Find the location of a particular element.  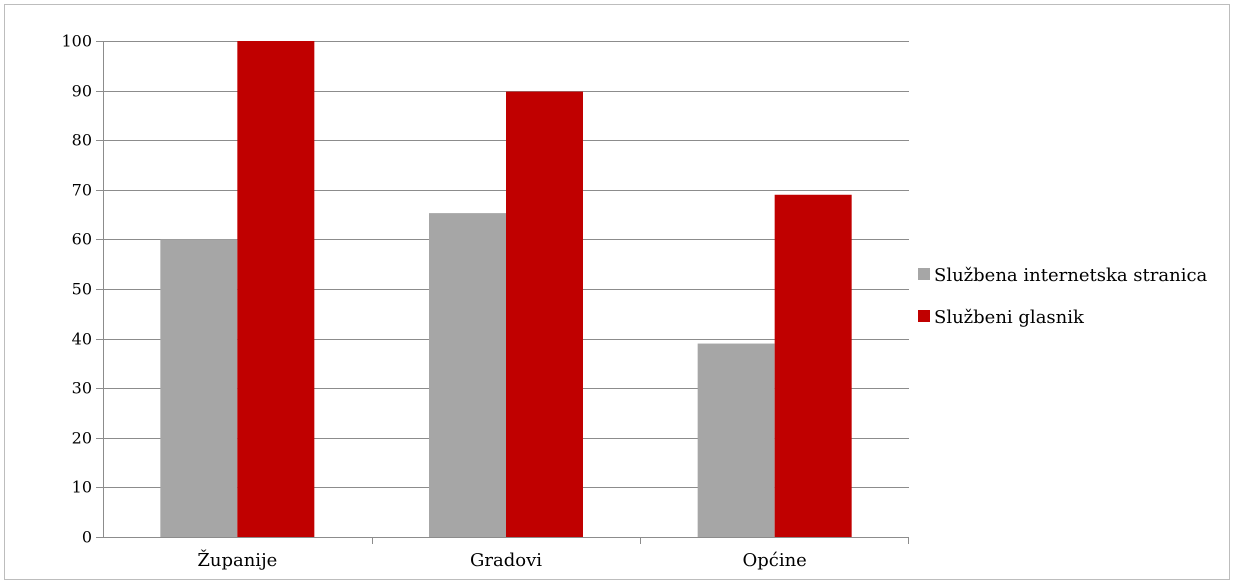

x-category-label: Gradovi is located at coordinates (506, 560).